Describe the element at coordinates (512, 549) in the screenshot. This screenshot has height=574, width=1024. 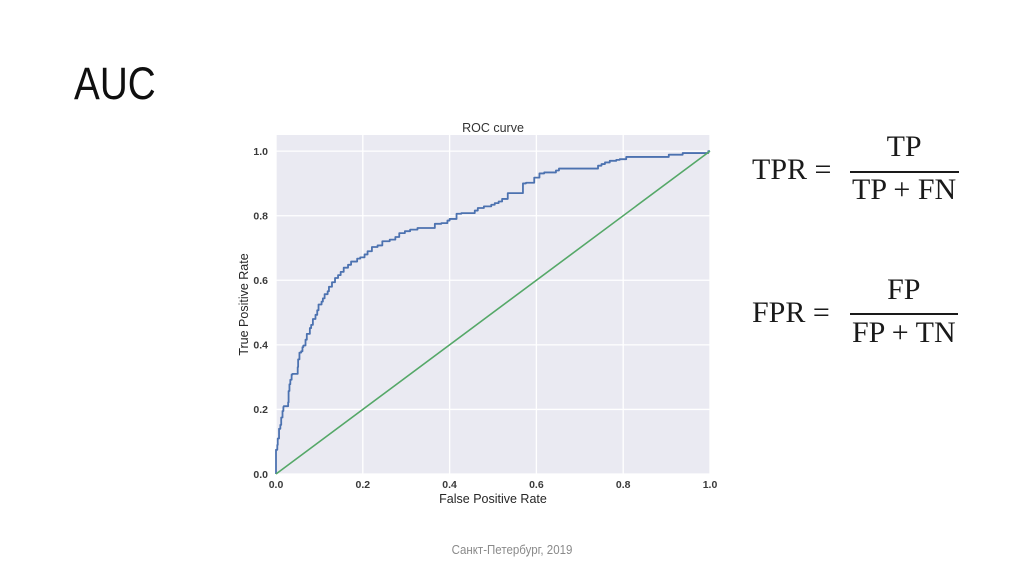
I see `footer-text: Санкт-Петербург, 2019` at that location.